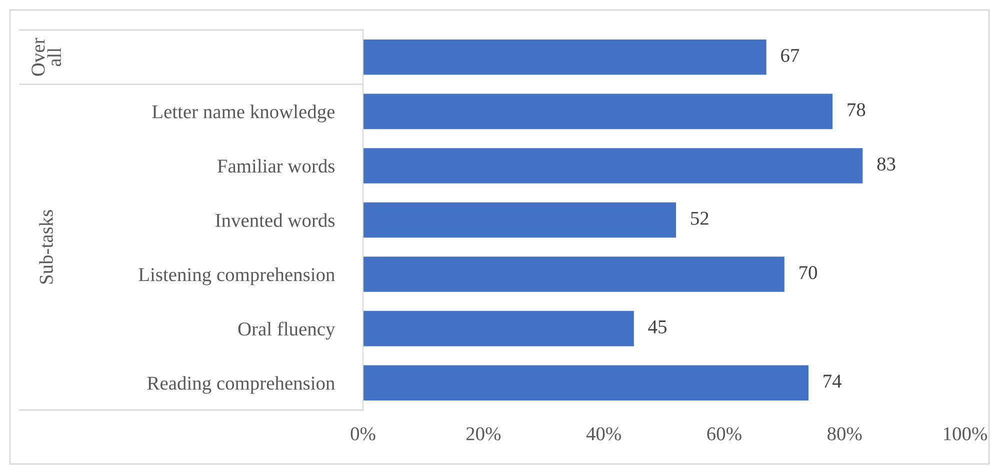  Describe the element at coordinates (857, 109) in the screenshot. I see `data-label: 78` at that location.